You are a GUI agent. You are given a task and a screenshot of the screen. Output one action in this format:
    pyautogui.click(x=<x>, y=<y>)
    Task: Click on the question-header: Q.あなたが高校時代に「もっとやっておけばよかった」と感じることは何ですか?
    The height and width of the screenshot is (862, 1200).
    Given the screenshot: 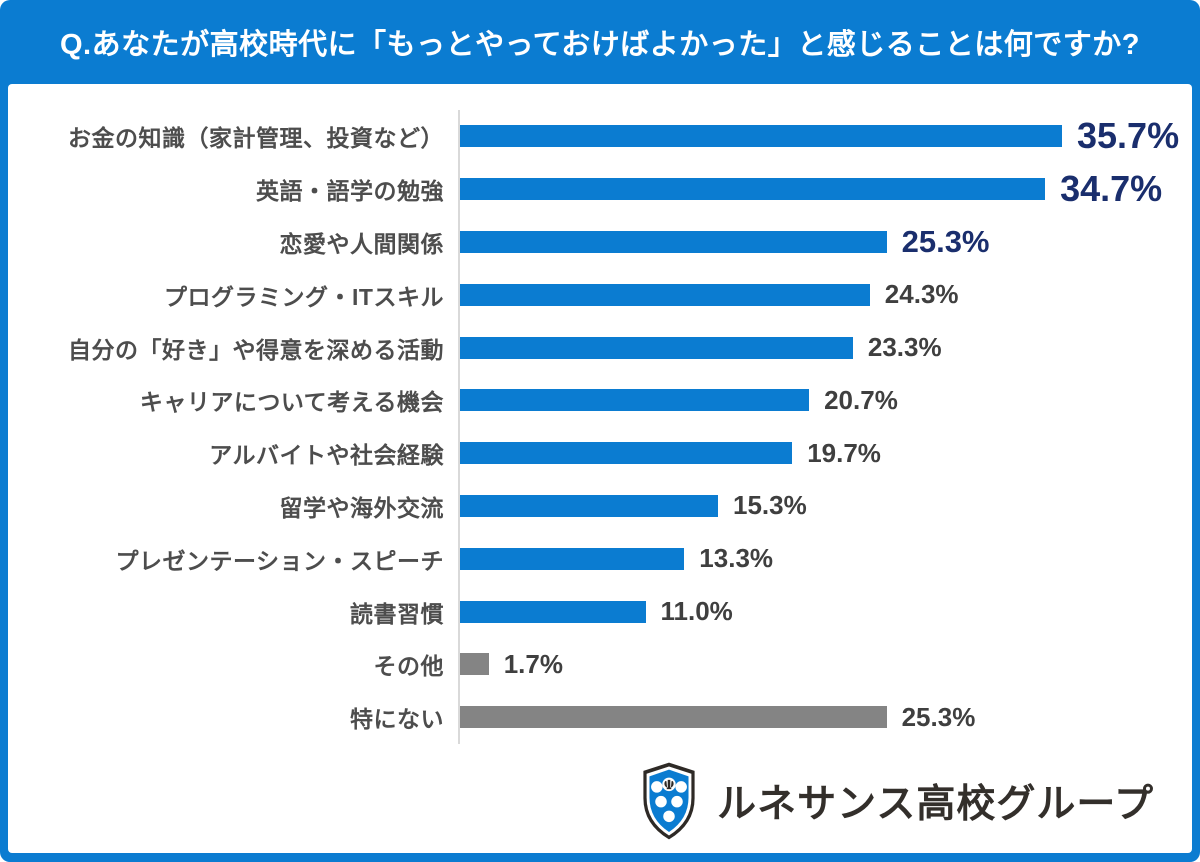 What is the action you would take?
    pyautogui.click(x=600, y=42)
    